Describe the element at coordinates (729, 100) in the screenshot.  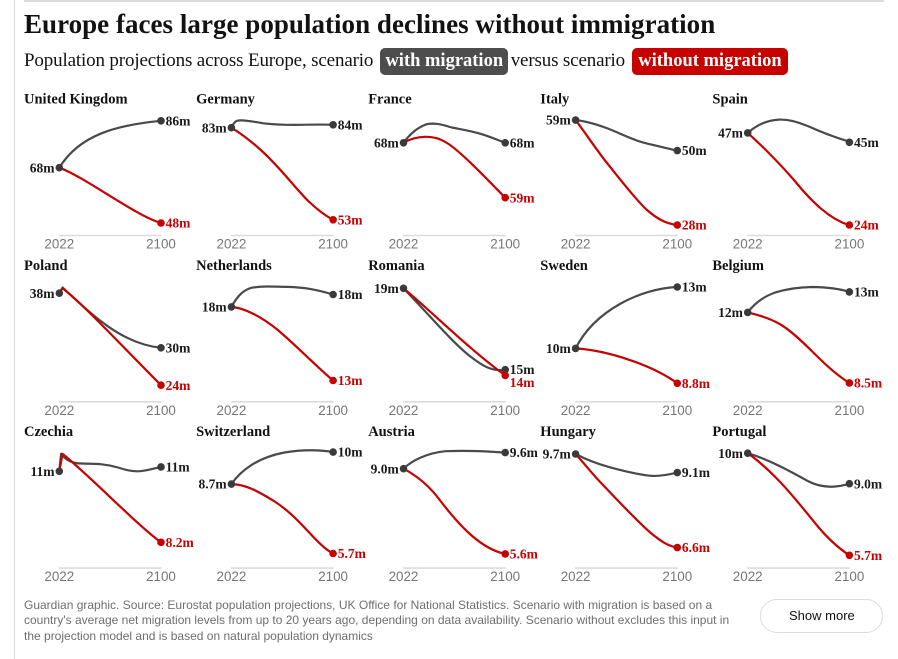
I see `svg-text: Spain` at that location.